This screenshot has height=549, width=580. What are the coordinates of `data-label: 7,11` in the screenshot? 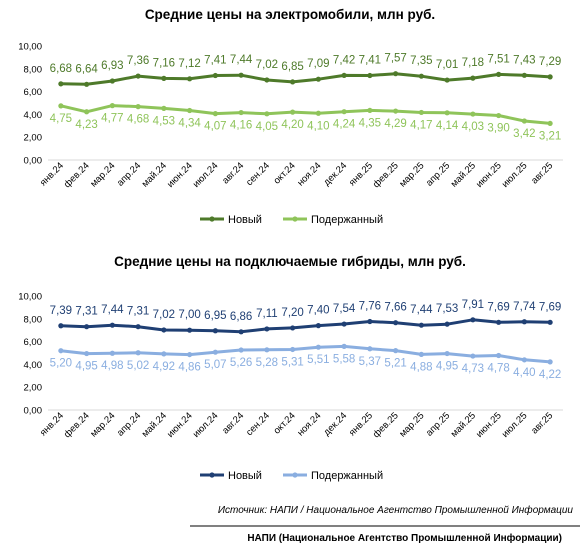 It's located at (267, 314).